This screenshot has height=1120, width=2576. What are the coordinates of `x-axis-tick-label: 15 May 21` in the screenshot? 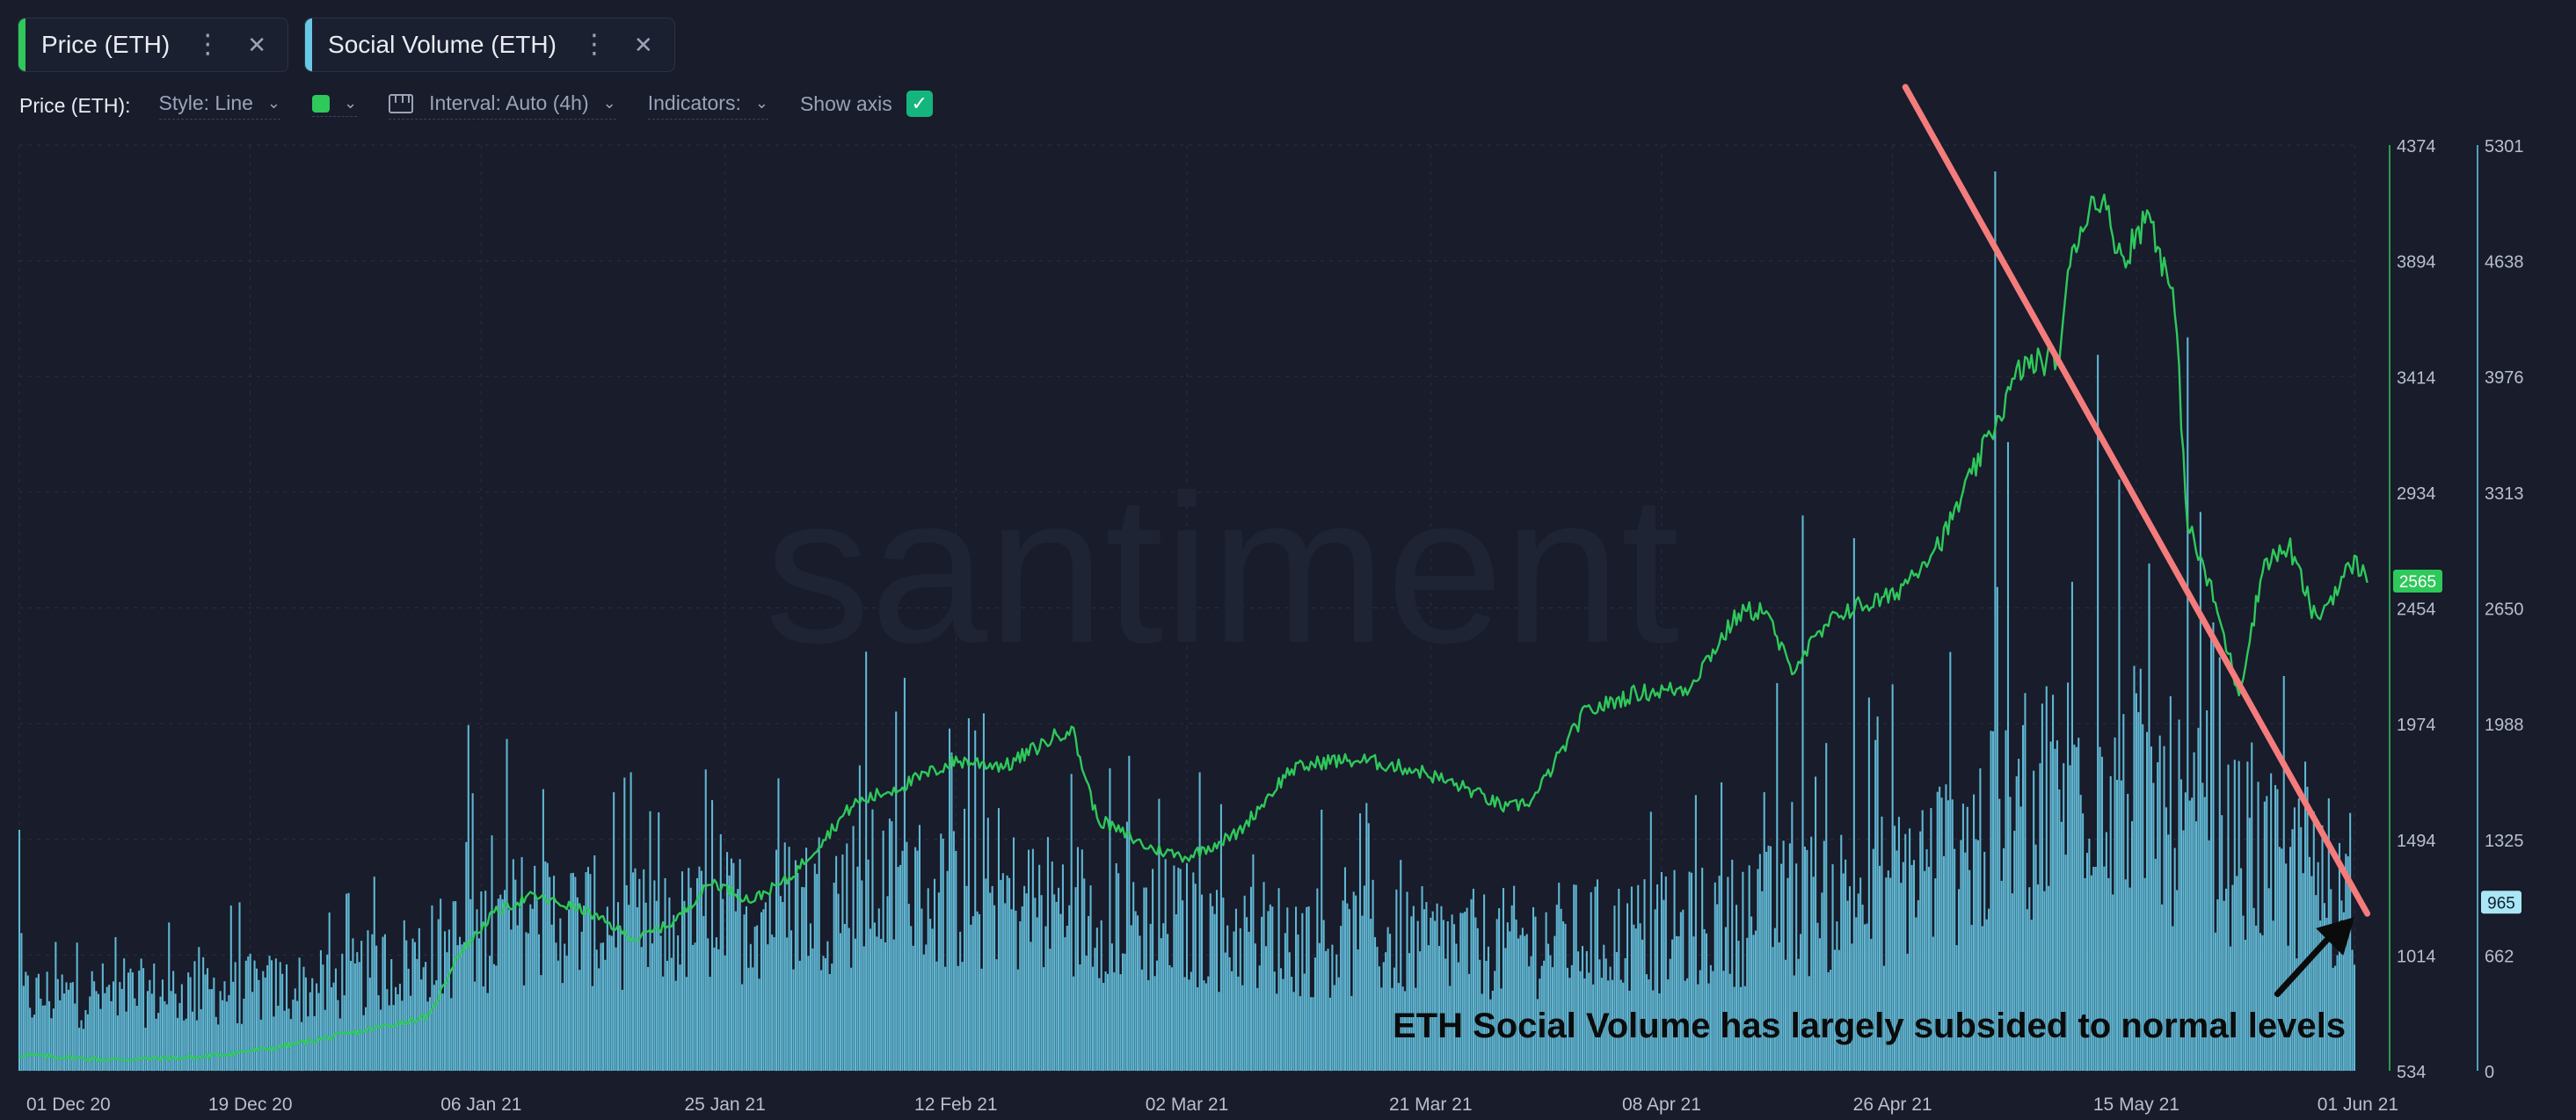 It's located at (2136, 1105).